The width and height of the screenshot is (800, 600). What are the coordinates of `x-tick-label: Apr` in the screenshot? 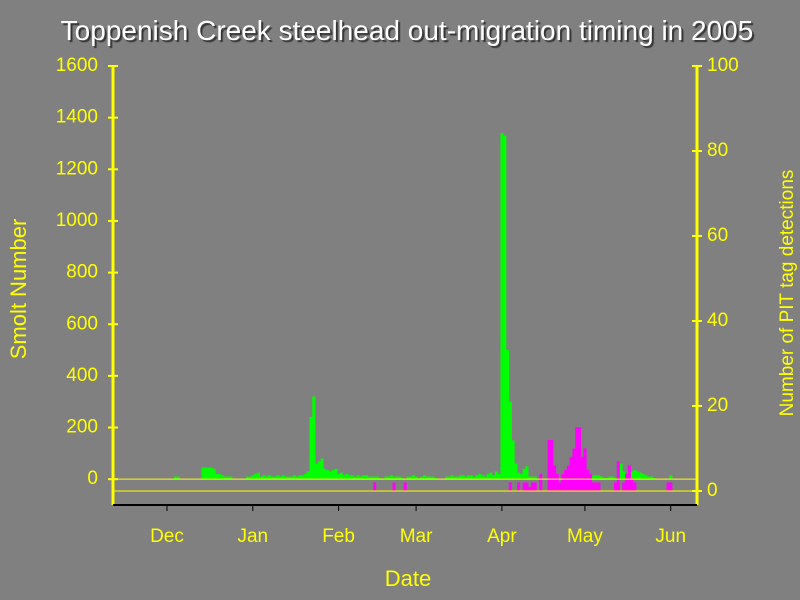 It's located at (502, 536).